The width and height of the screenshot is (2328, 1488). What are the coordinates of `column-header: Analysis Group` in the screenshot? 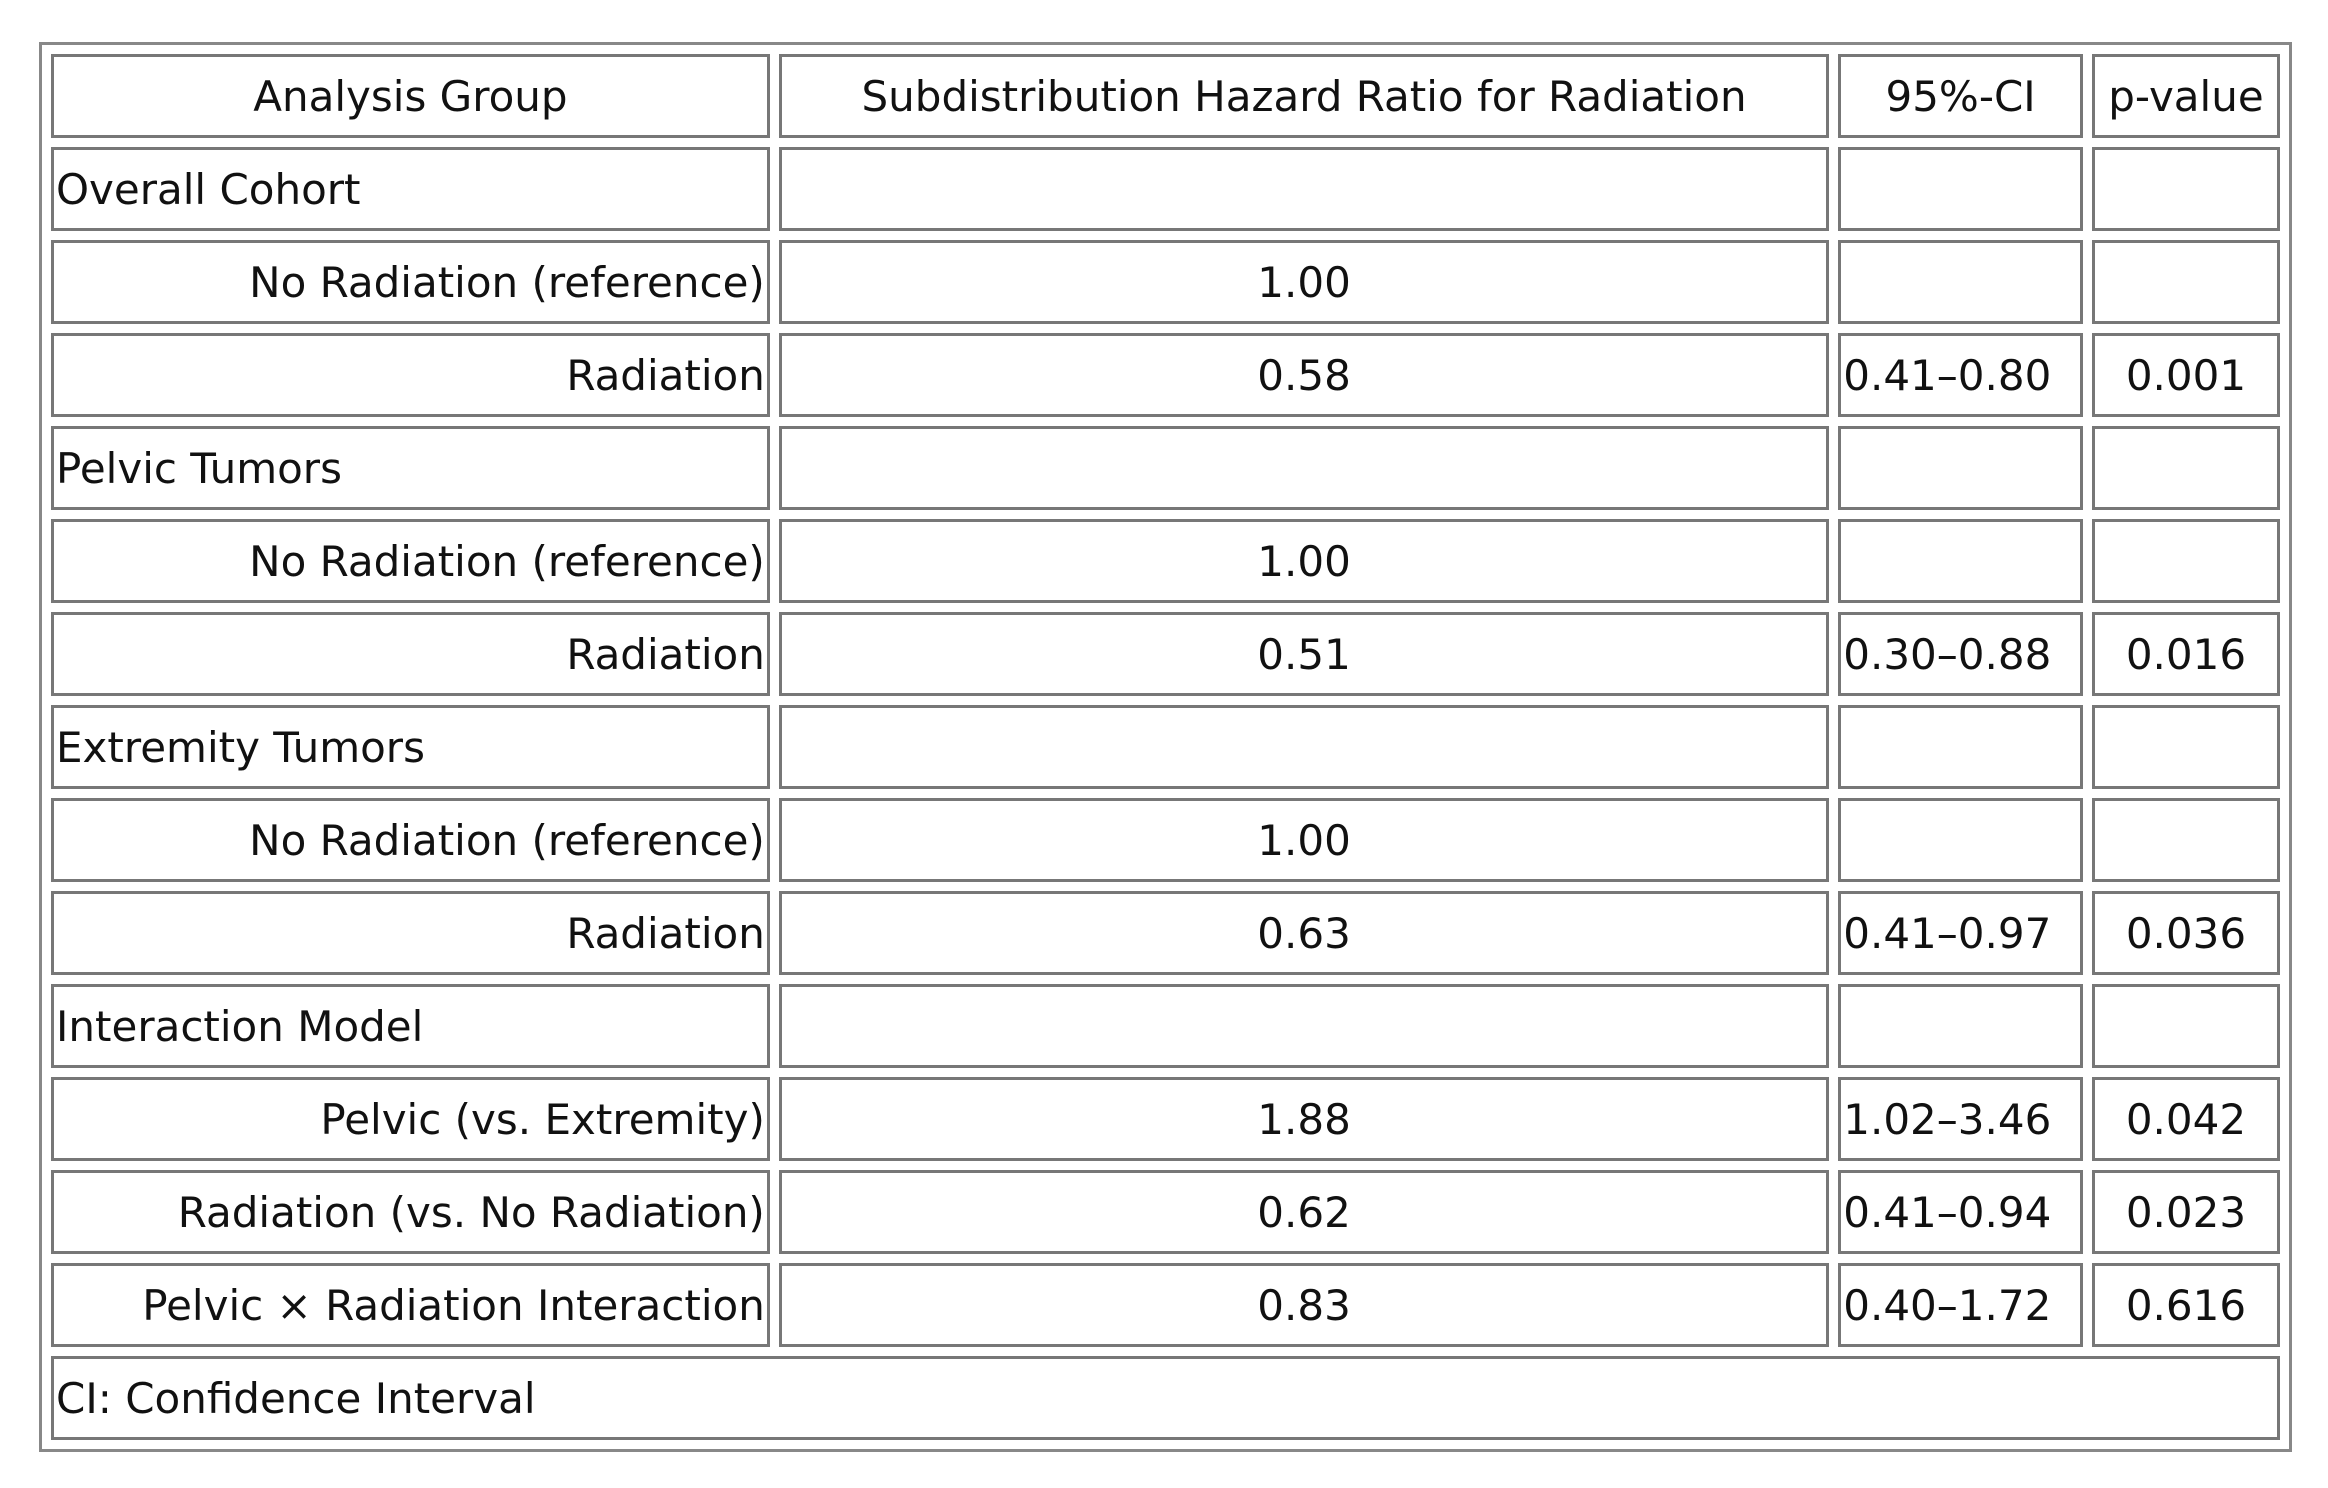 It's located at (410, 96).